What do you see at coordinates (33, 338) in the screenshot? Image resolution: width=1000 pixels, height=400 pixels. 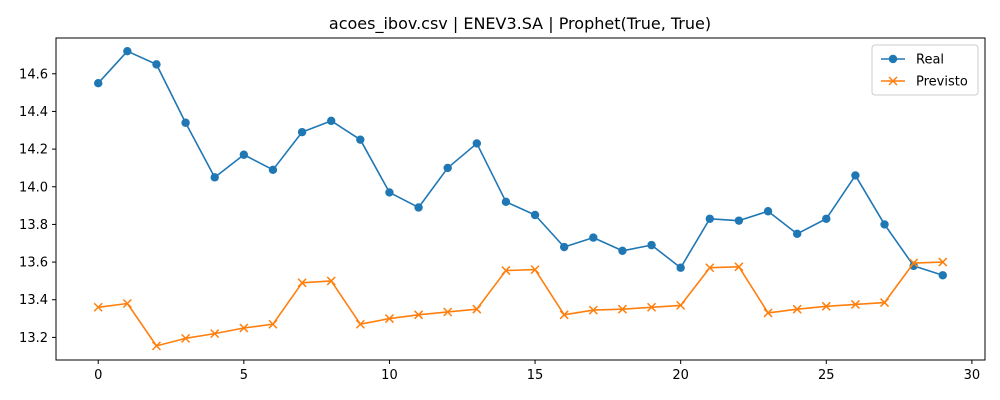 I see `y-tick-label: 13.2` at bounding box center [33, 338].